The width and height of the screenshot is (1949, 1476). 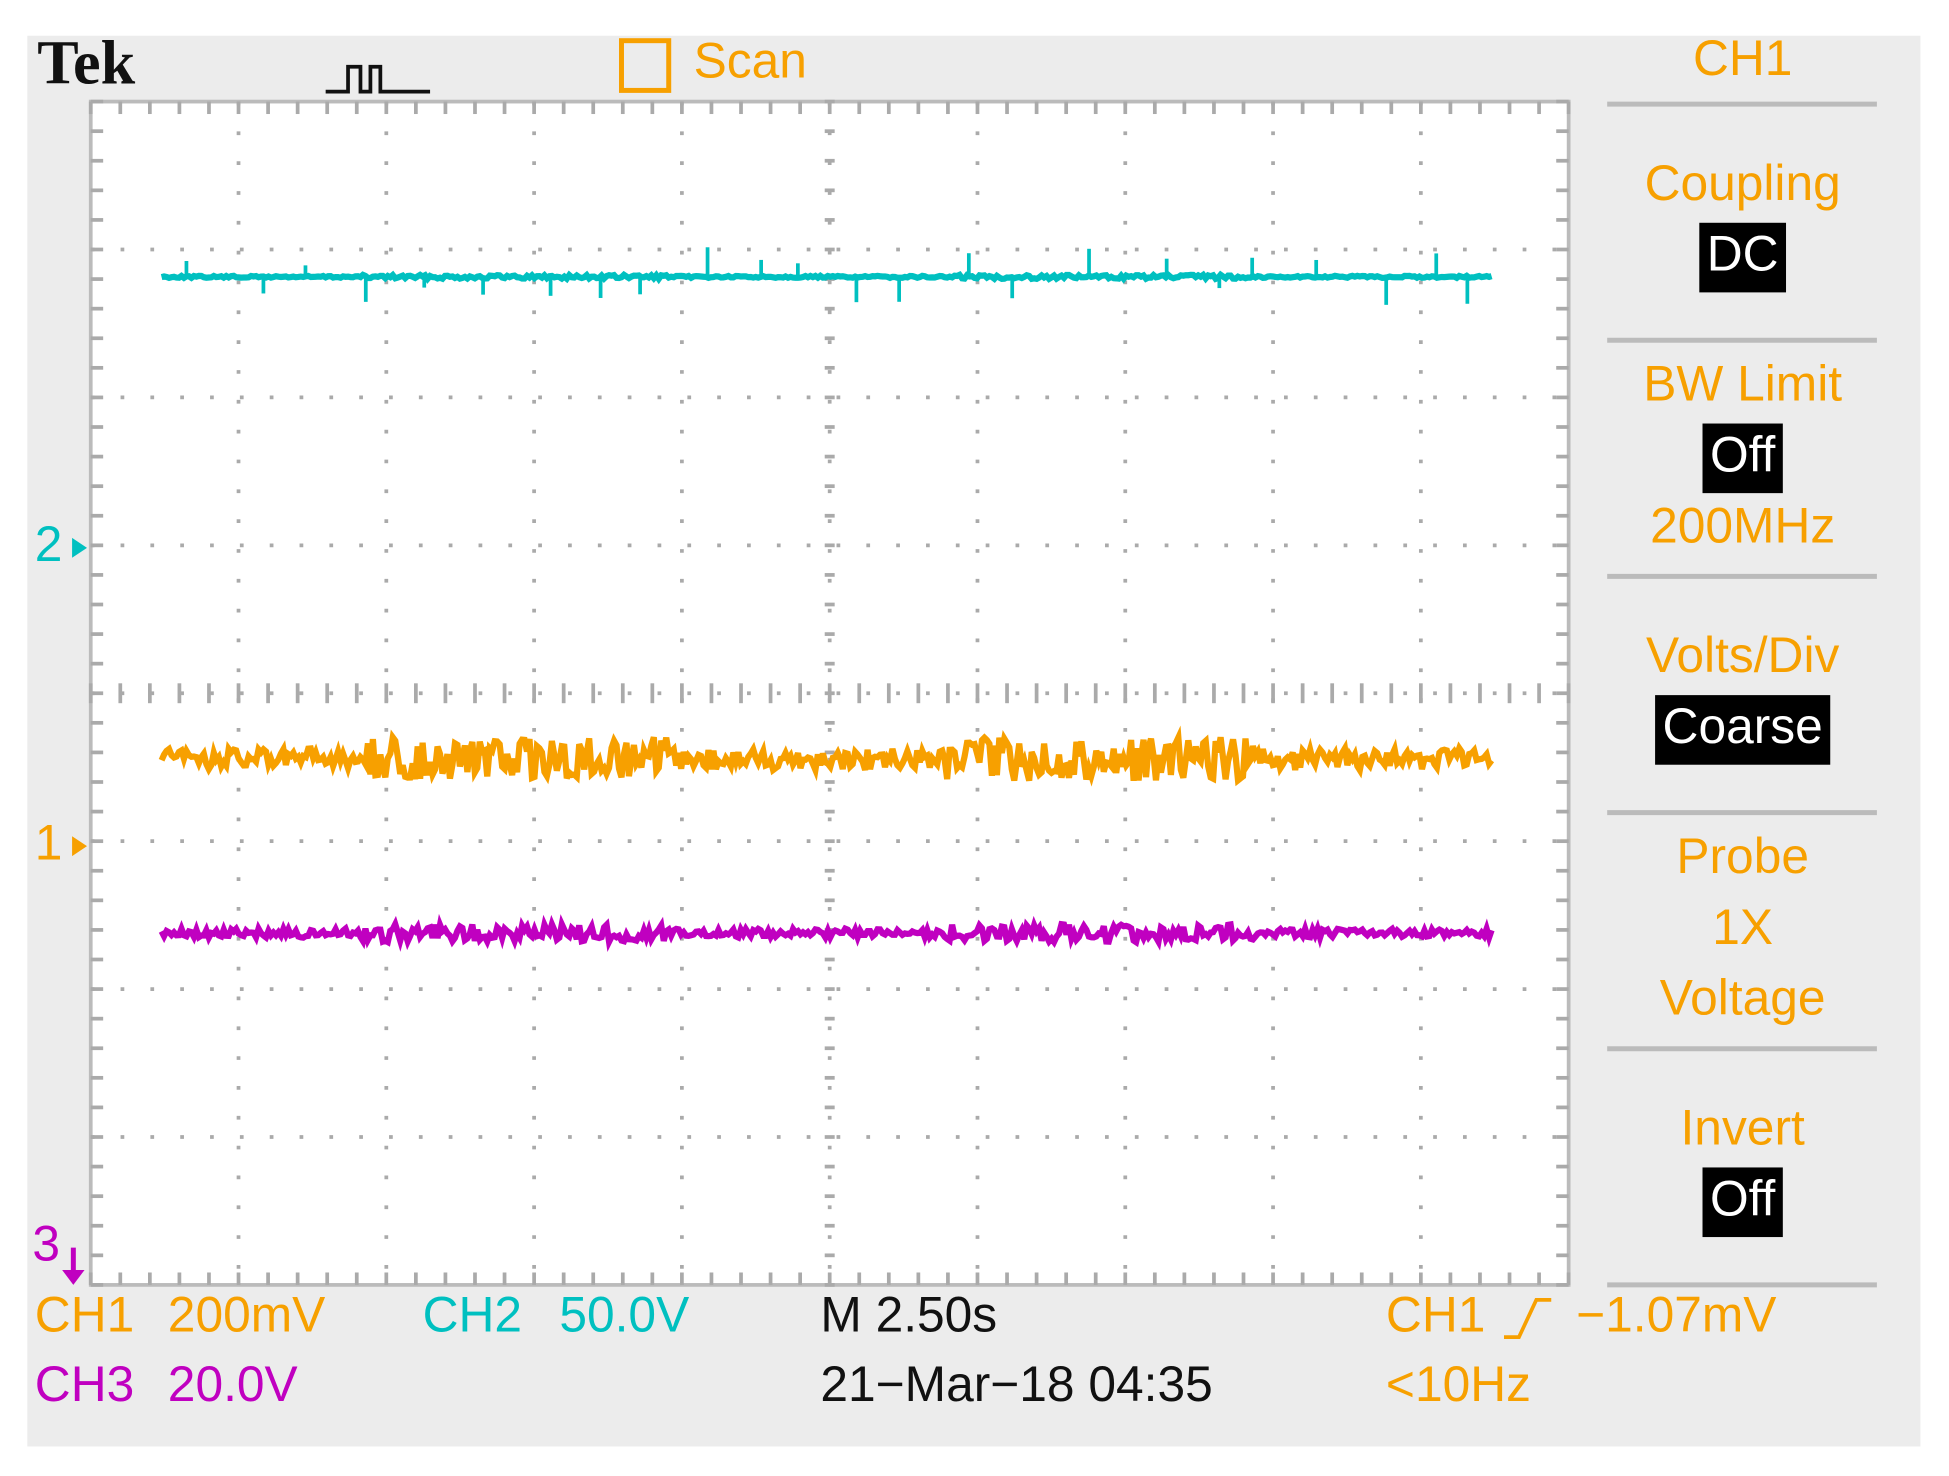 I want to click on menu-label: BW Limit, so click(x=1742, y=384).